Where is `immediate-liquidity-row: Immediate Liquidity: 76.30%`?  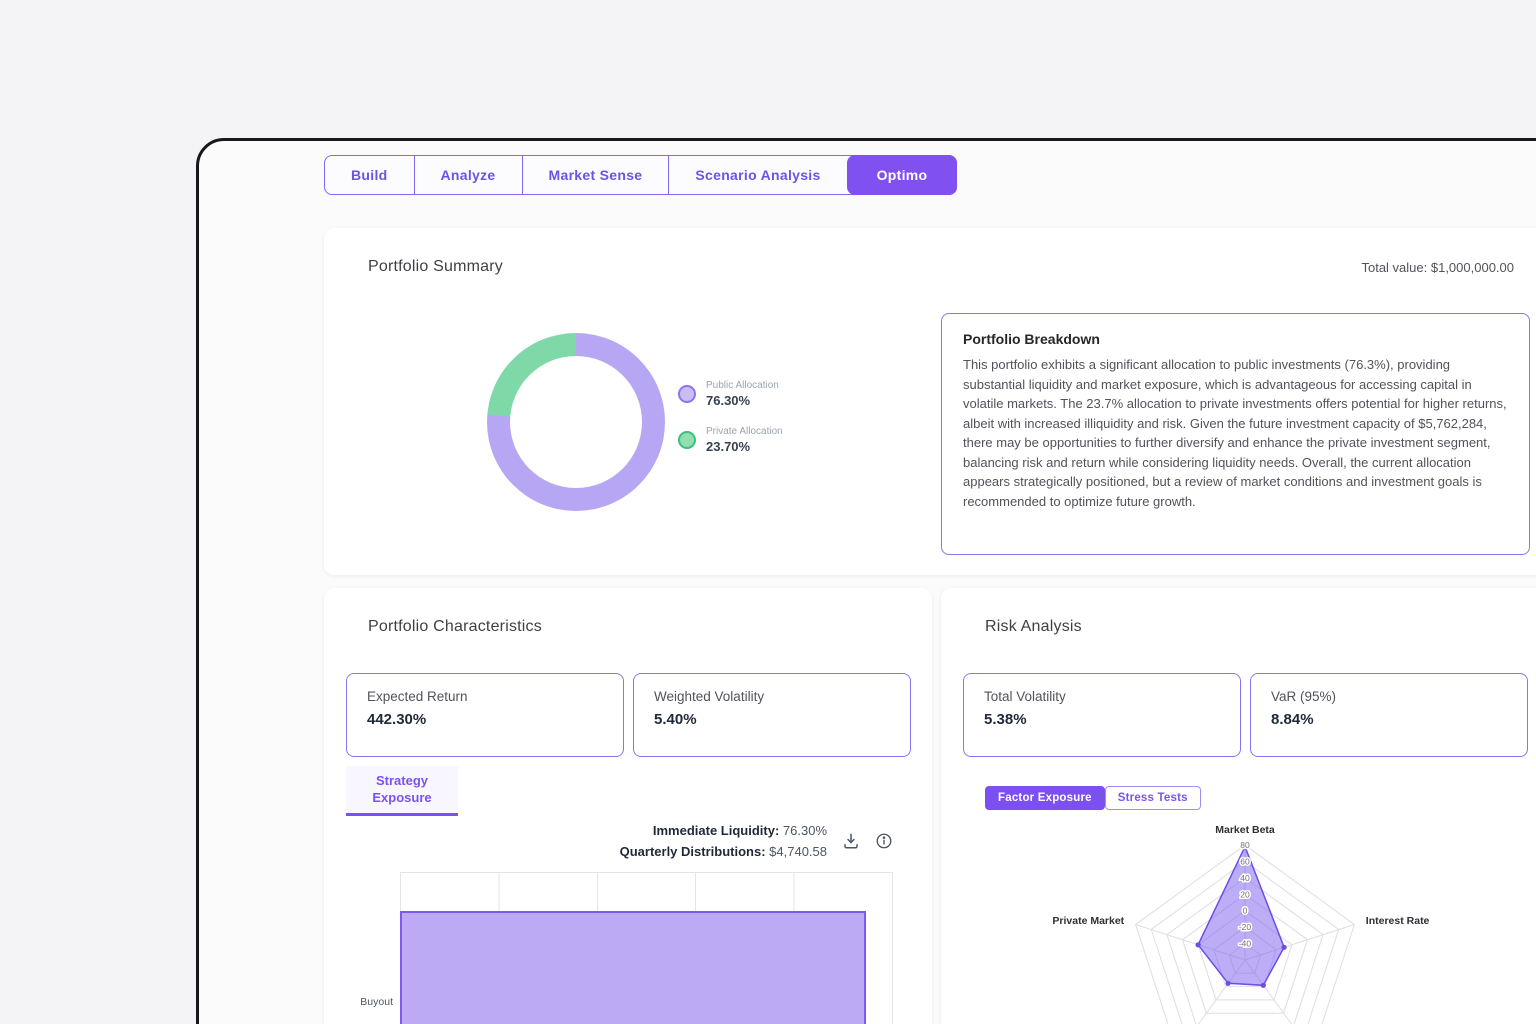
immediate-liquidity-row: Immediate Liquidity: 76.30% is located at coordinates (723, 830).